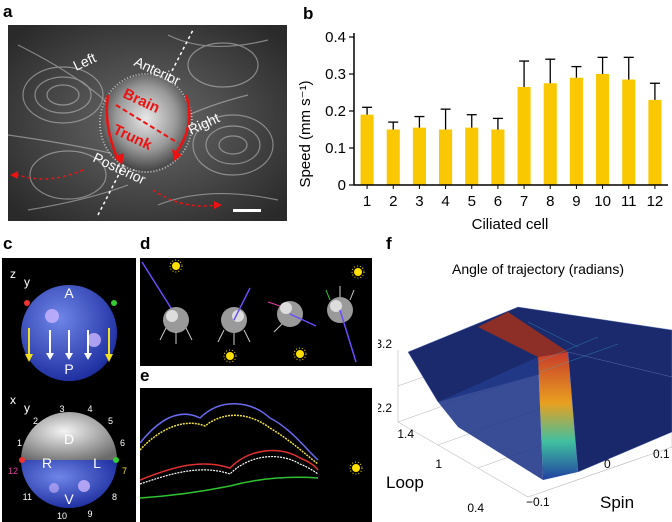  Describe the element at coordinates (558, 416) in the screenshot. I see `surface-wall` at that location.